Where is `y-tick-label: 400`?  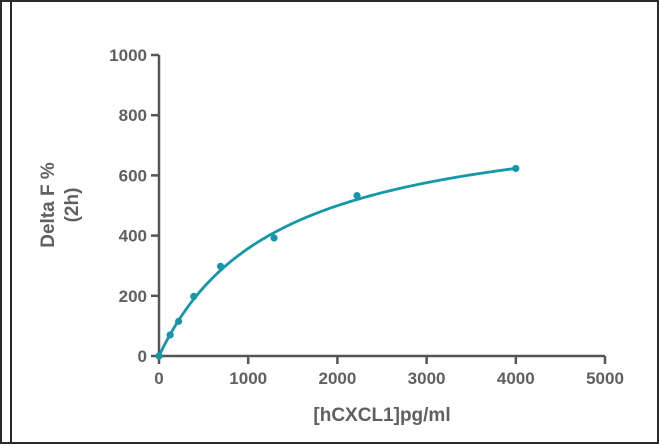
y-tick-label: 400 is located at coordinates (133, 236).